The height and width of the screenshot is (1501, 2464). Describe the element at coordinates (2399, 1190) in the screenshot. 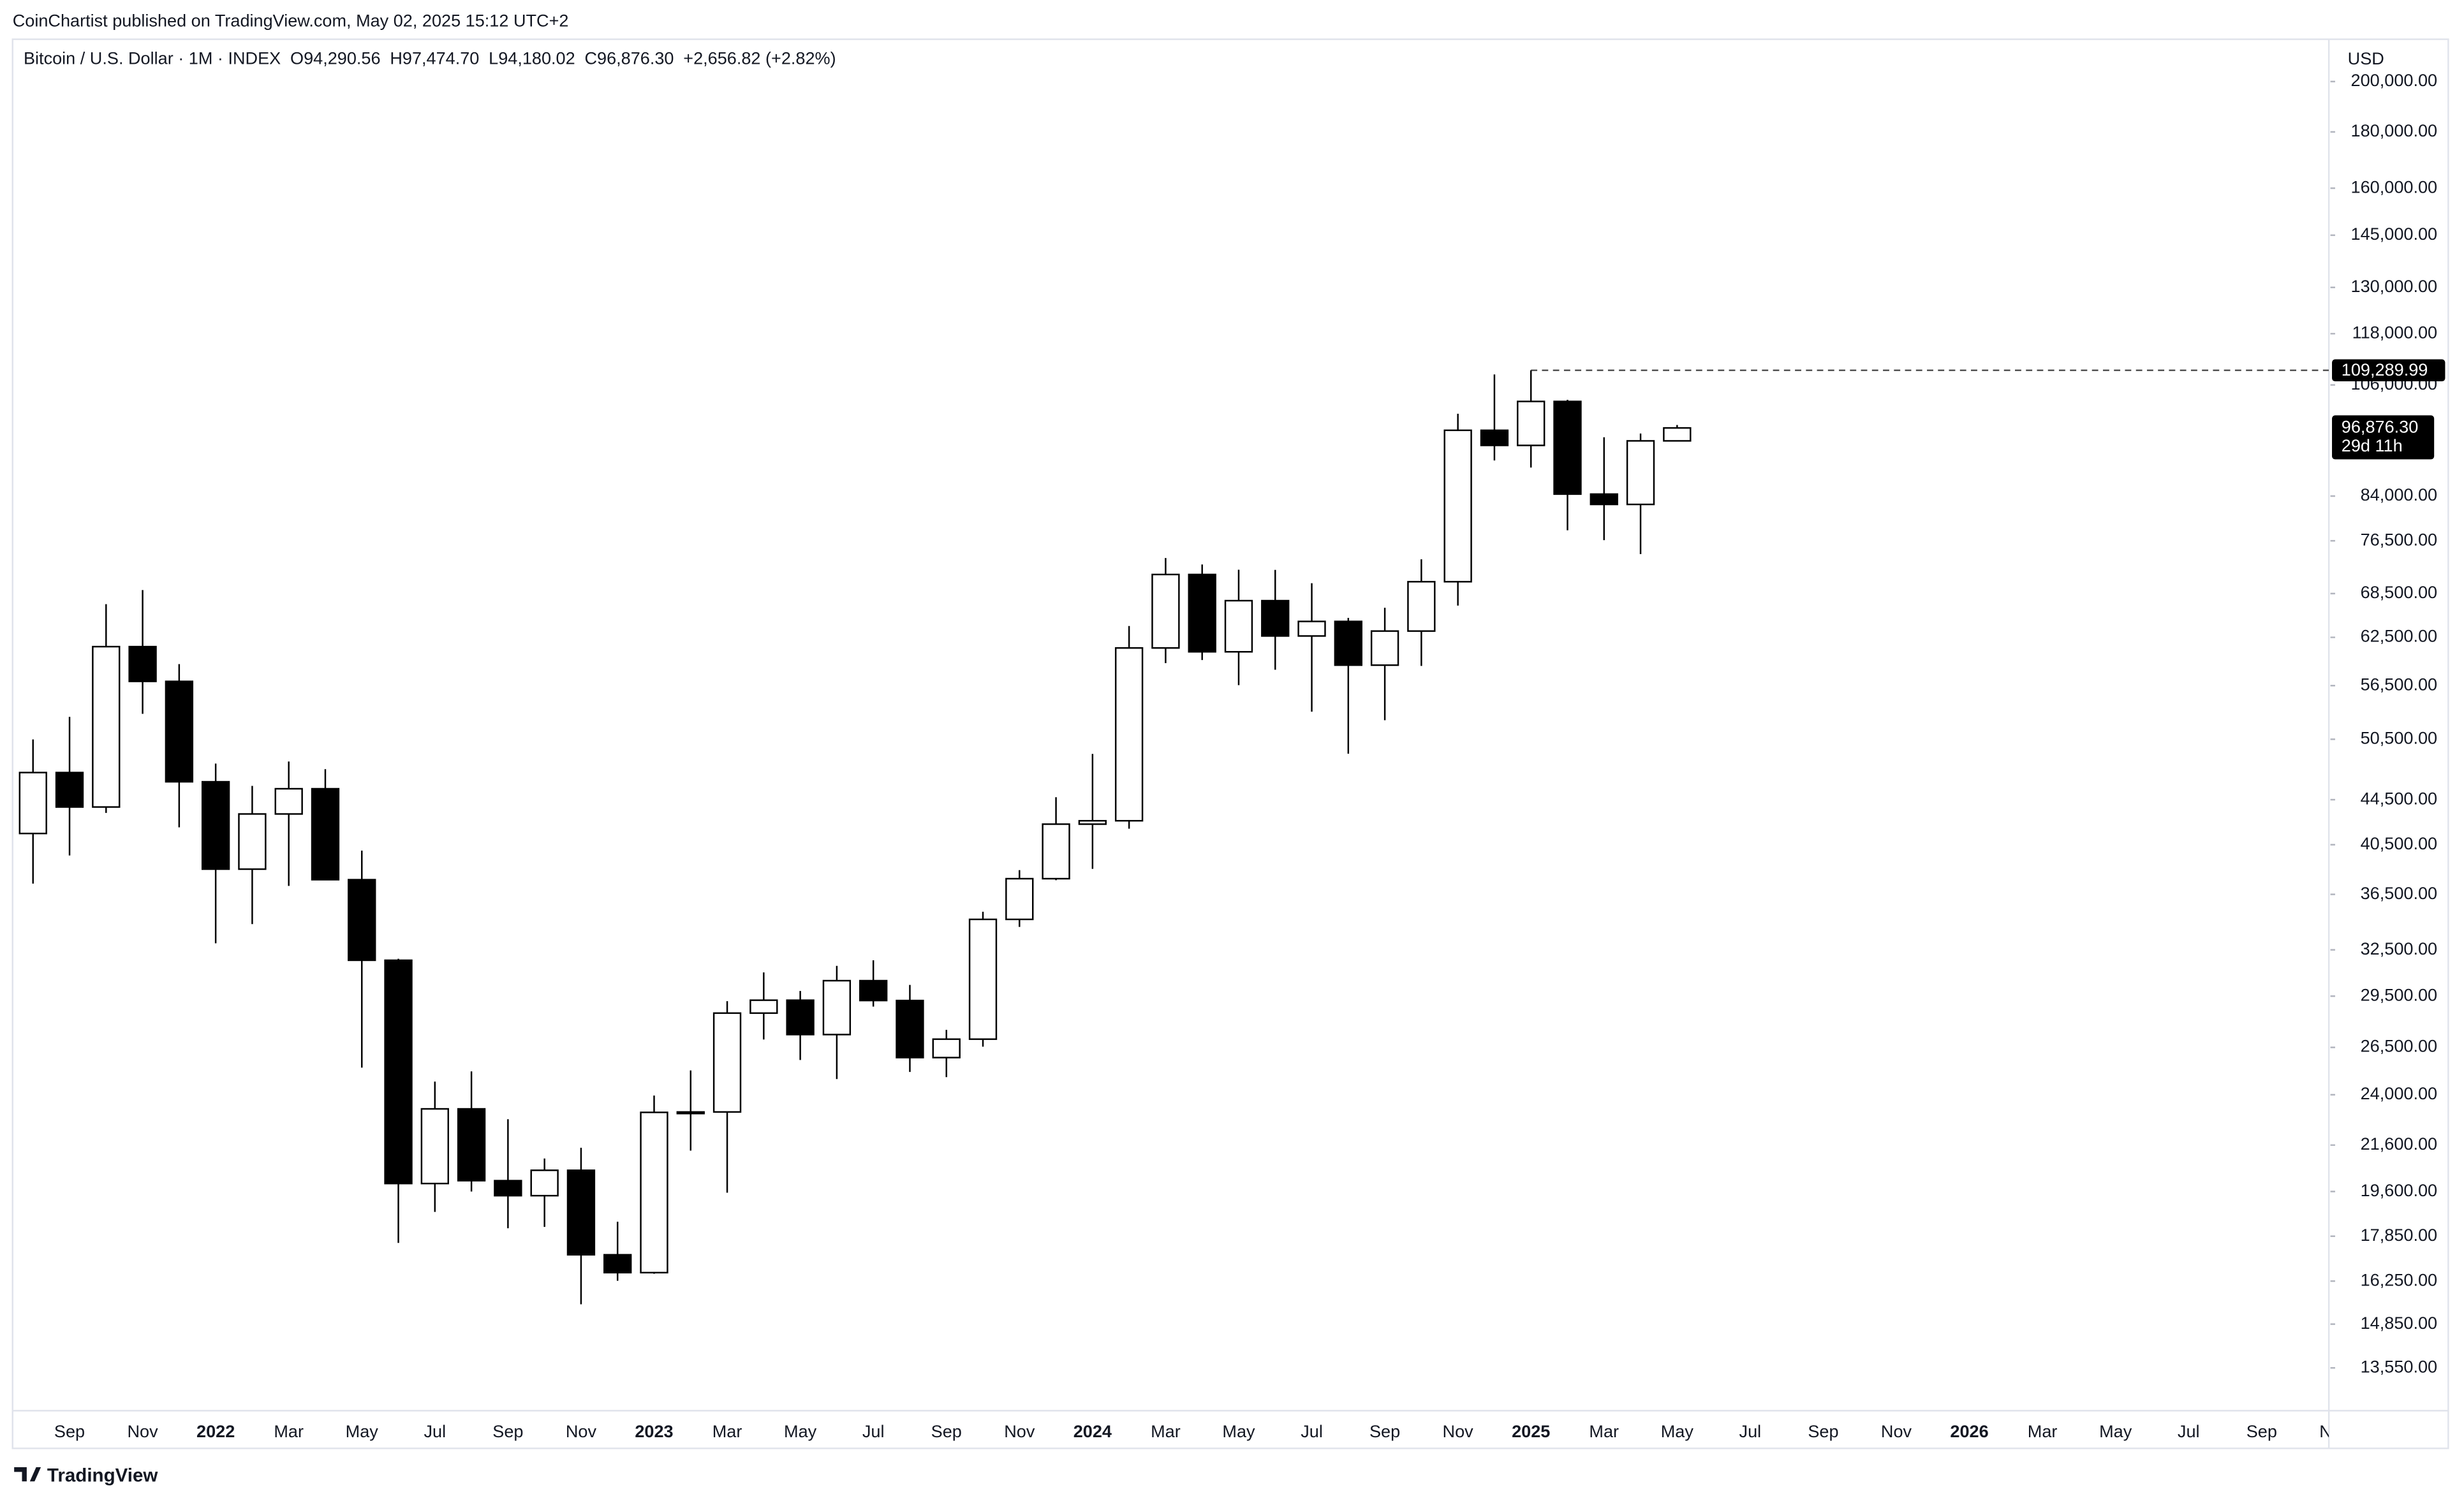

I see `y-tick-label: 19,600.00` at that location.